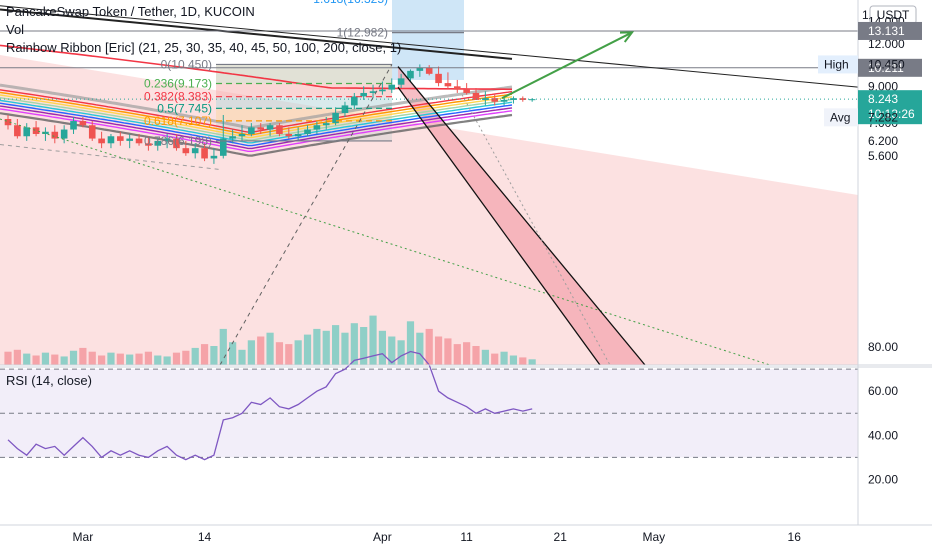 The width and height of the screenshot is (932, 550). Describe the element at coordinates (536, 230) in the screenshot. I see `channel-mid` at that location.